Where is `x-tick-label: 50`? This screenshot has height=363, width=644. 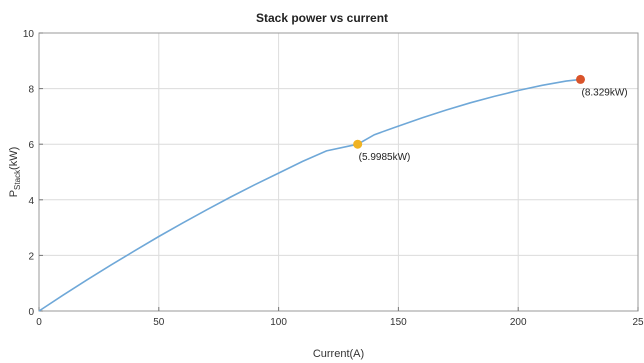 x-tick-label: 50 is located at coordinates (159, 322).